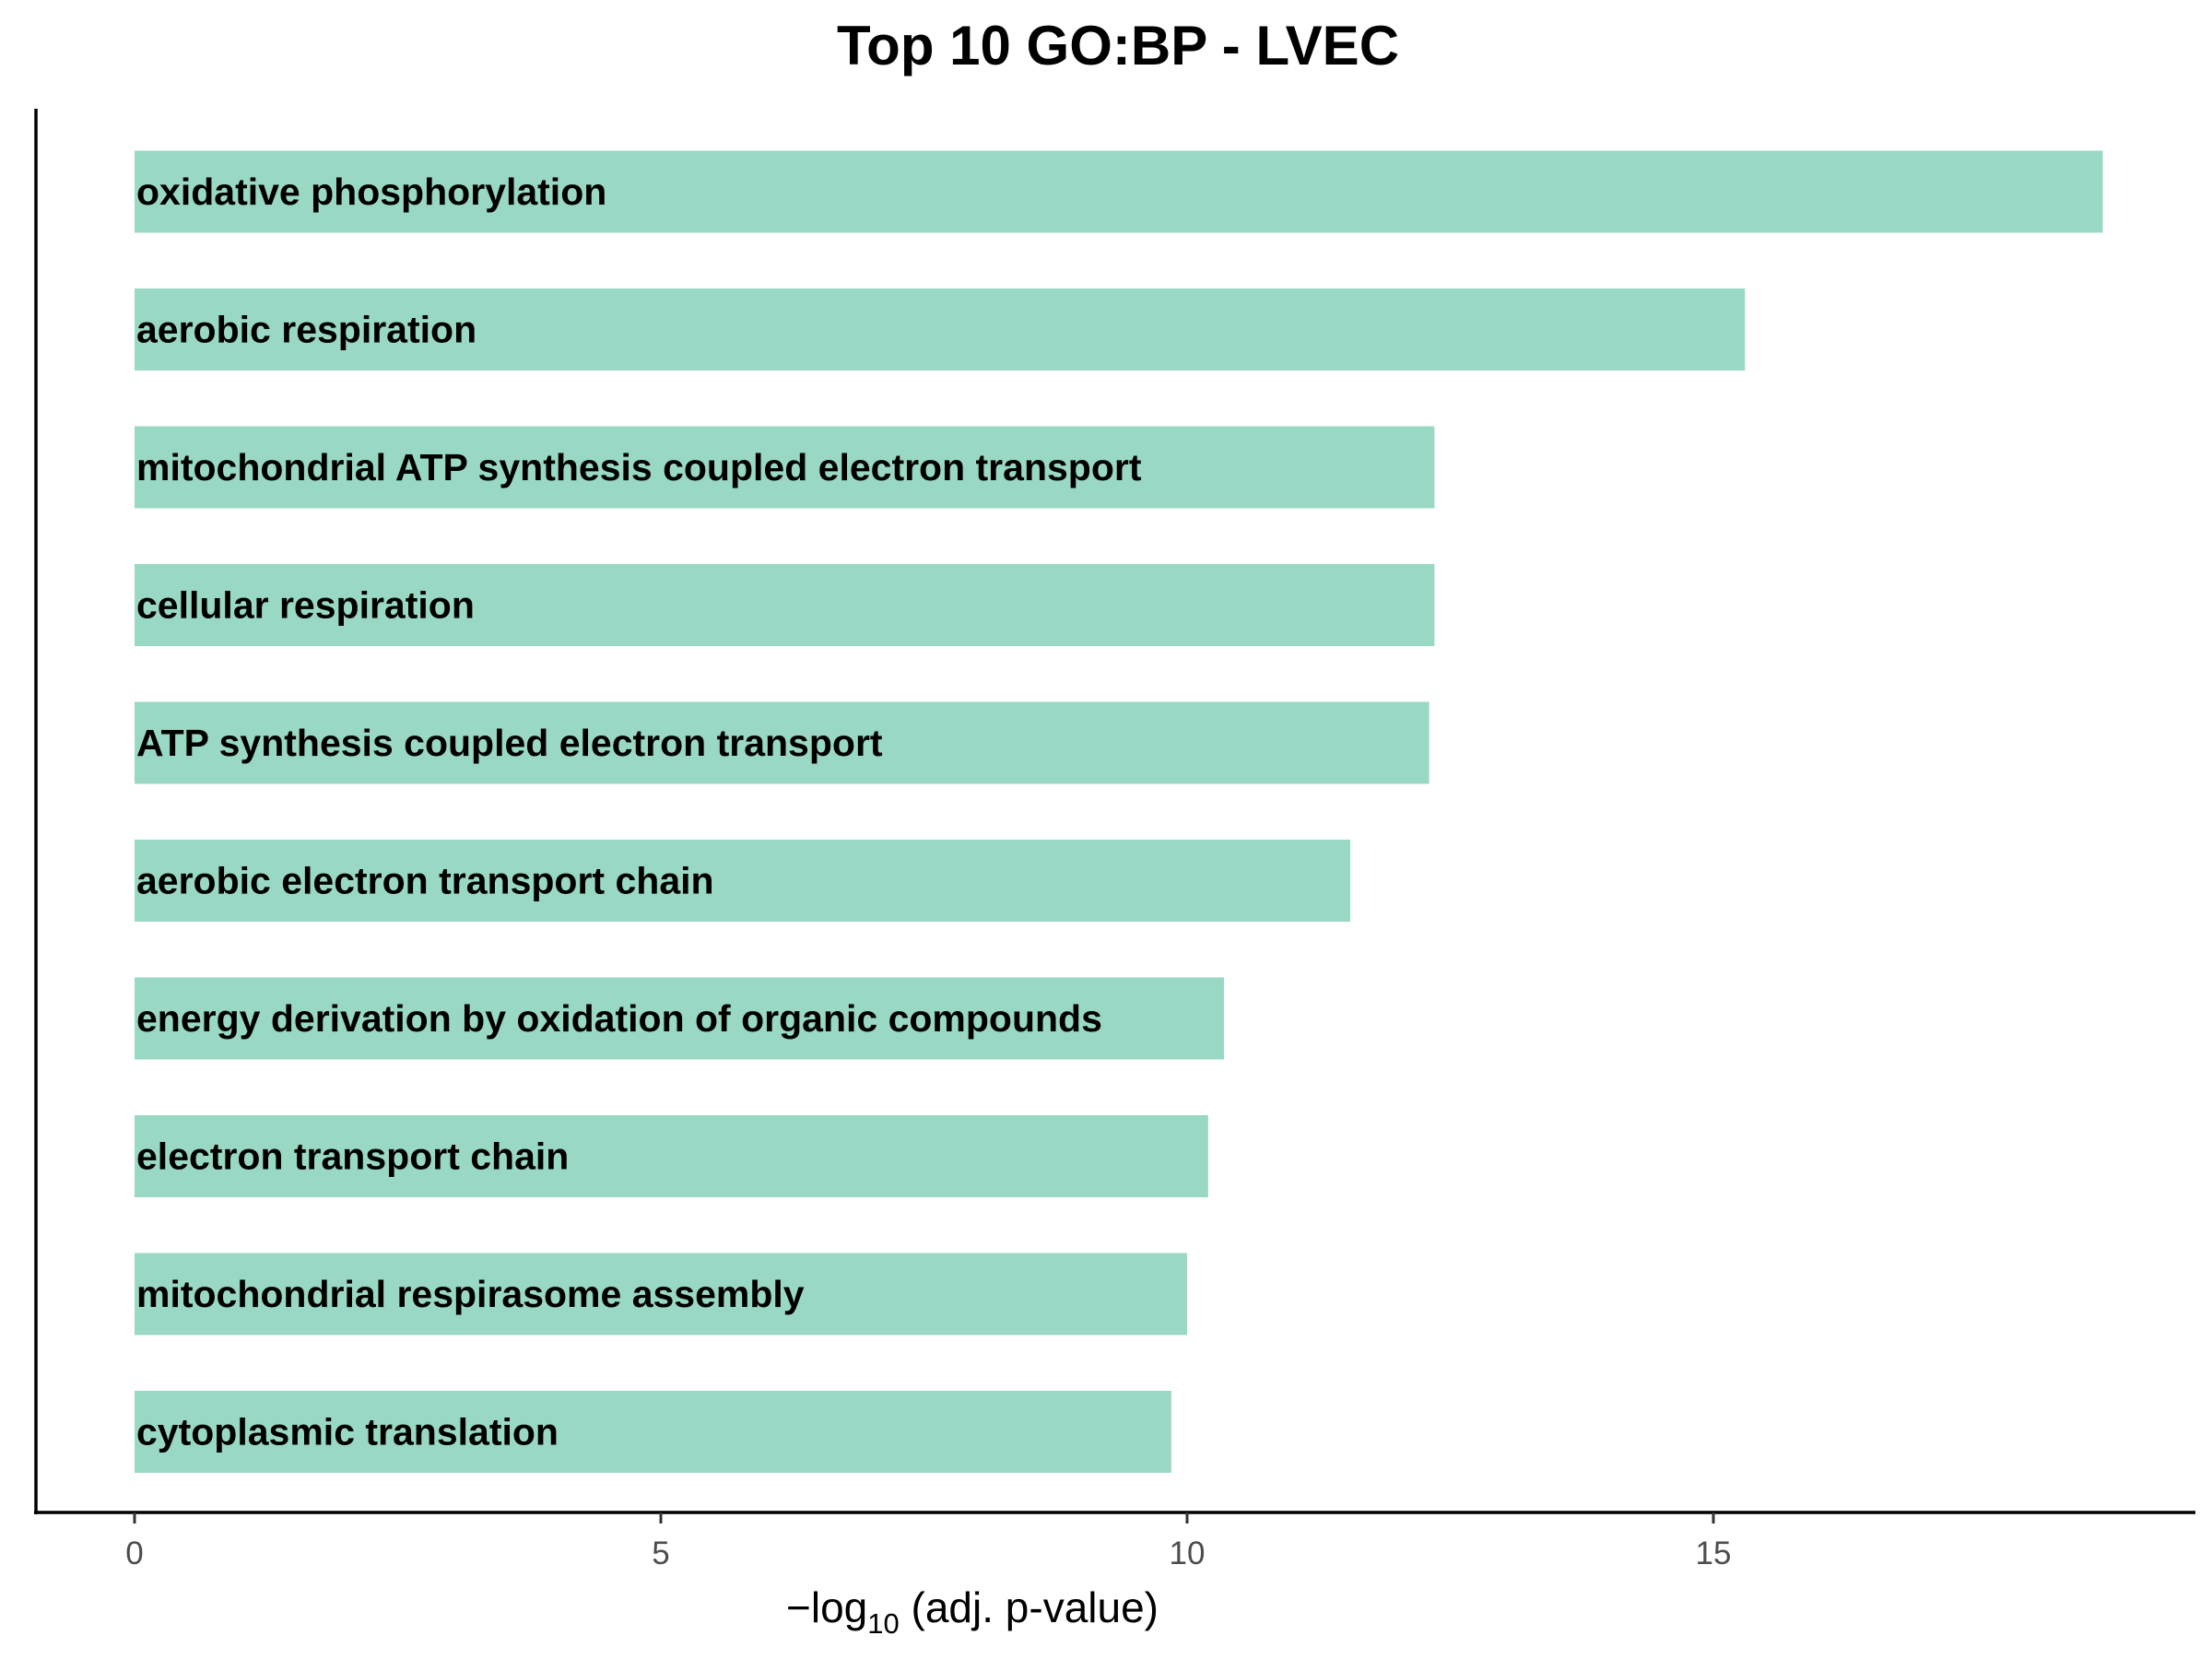  I want to click on x-tick-label: 10, so click(1188, 1553).